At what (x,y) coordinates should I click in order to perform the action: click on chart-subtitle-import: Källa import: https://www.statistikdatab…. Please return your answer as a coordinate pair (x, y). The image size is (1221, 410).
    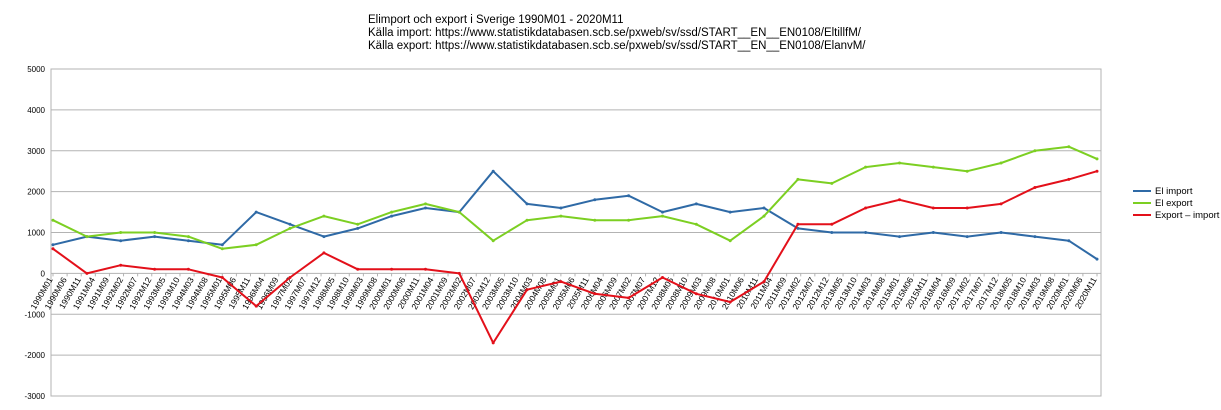
    Looking at the image, I should click on (615, 33).